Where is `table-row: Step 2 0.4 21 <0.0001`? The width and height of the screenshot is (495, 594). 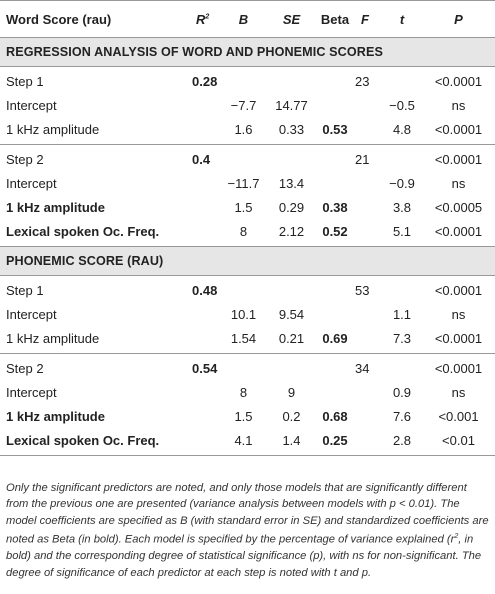
table-row: Step 2 0.4 21 <0.0001 is located at coordinates (247, 158).